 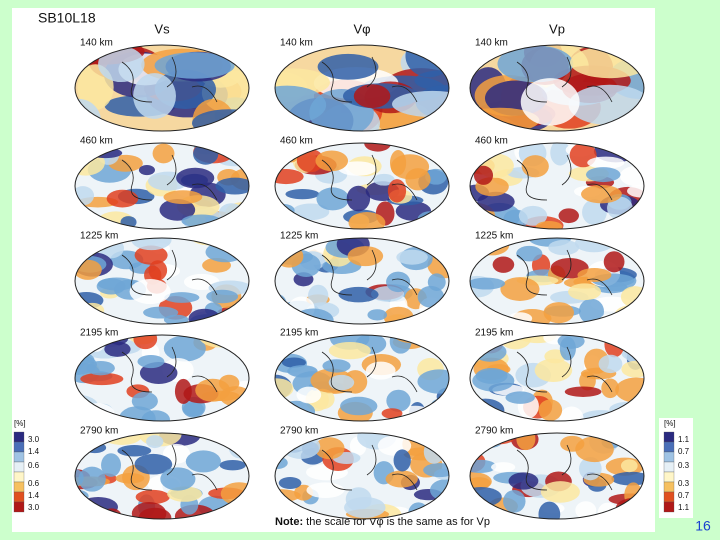 What do you see at coordinates (684, 495) in the screenshot?
I see `scale-label: 0.7` at bounding box center [684, 495].